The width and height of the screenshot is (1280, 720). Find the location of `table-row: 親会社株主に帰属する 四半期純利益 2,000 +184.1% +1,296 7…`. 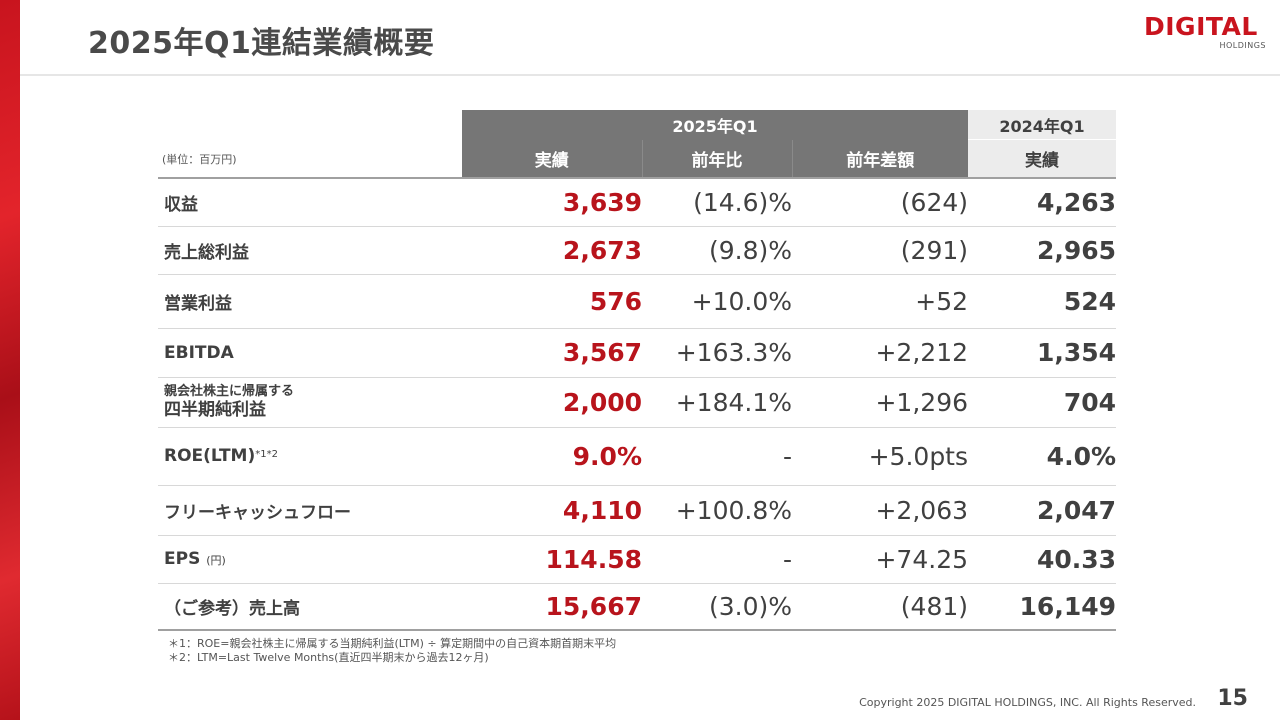

table-row: 親会社株主に帰属する 四半期純利益 2,000 +184.1% +1,296 7… is located at coordinates (637, 402).